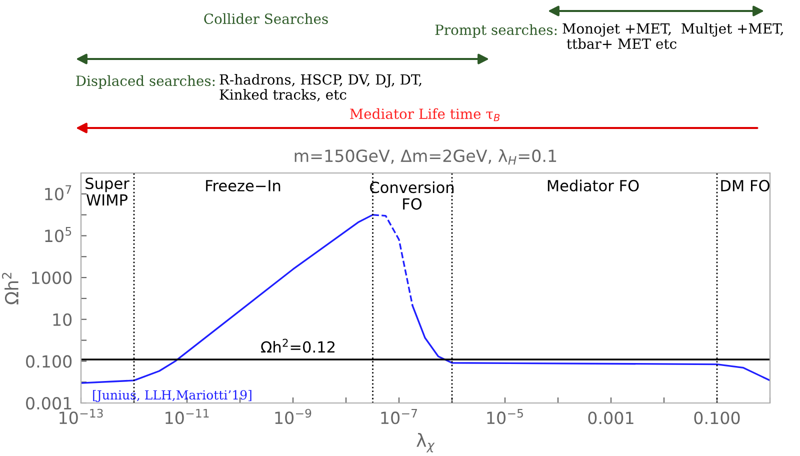  What do you see at coordinates (58, 234) in the screenshot?
I see `y-tick-label: 10$^{5}$` at bounding box center [58, 234].